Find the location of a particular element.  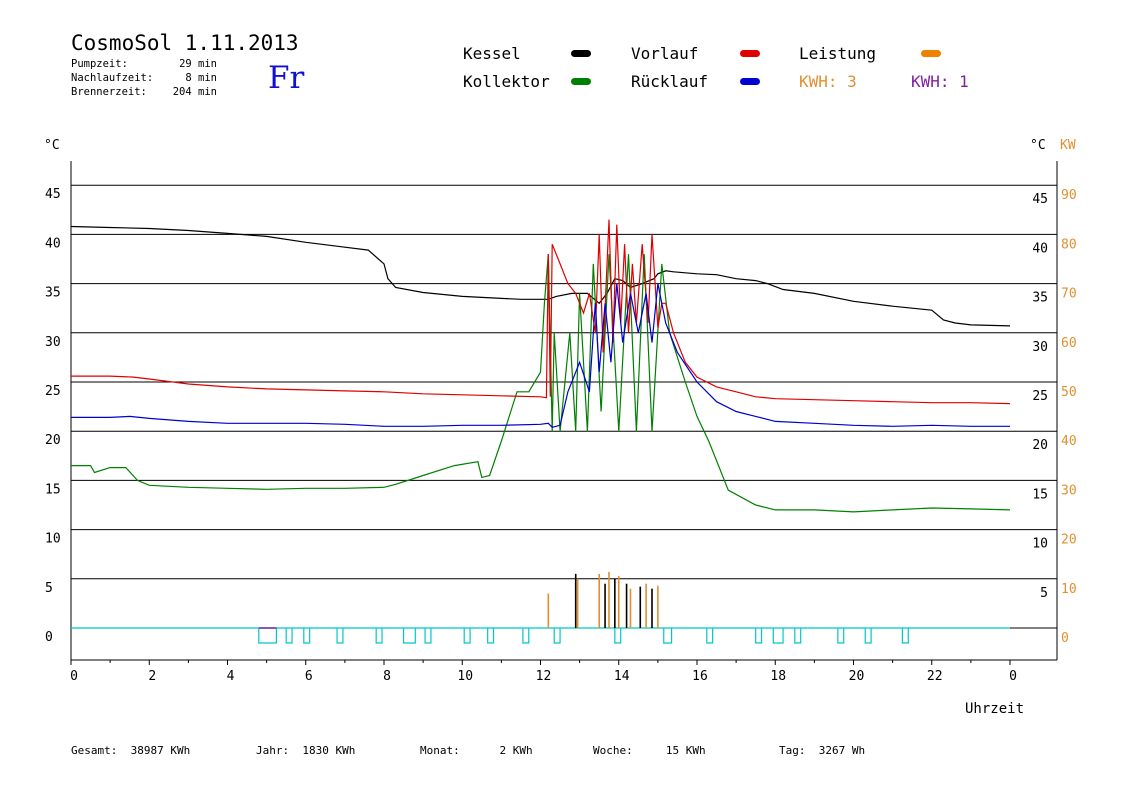

legend-ruecklauf-swatch is located at coordinates (750, 81).